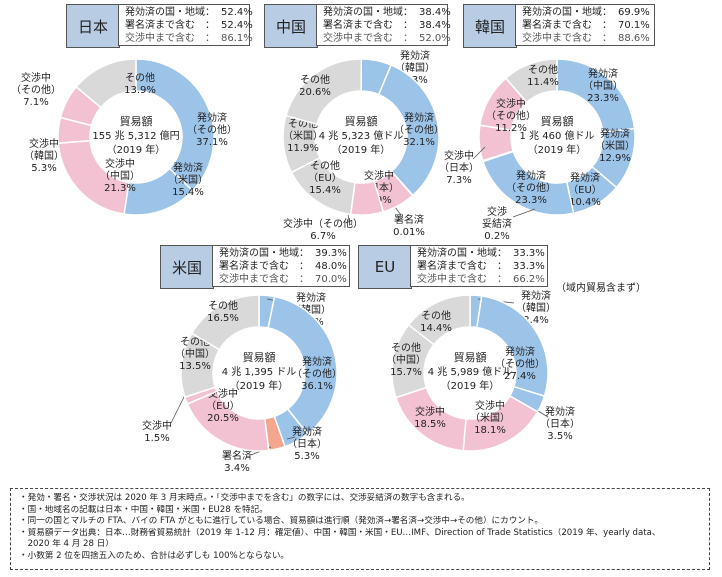 The height and width of the screenshot is (577, 722). I want to click on stat-negotiating: 交渉中まで含む ： 88.6%, so click(586, 38).